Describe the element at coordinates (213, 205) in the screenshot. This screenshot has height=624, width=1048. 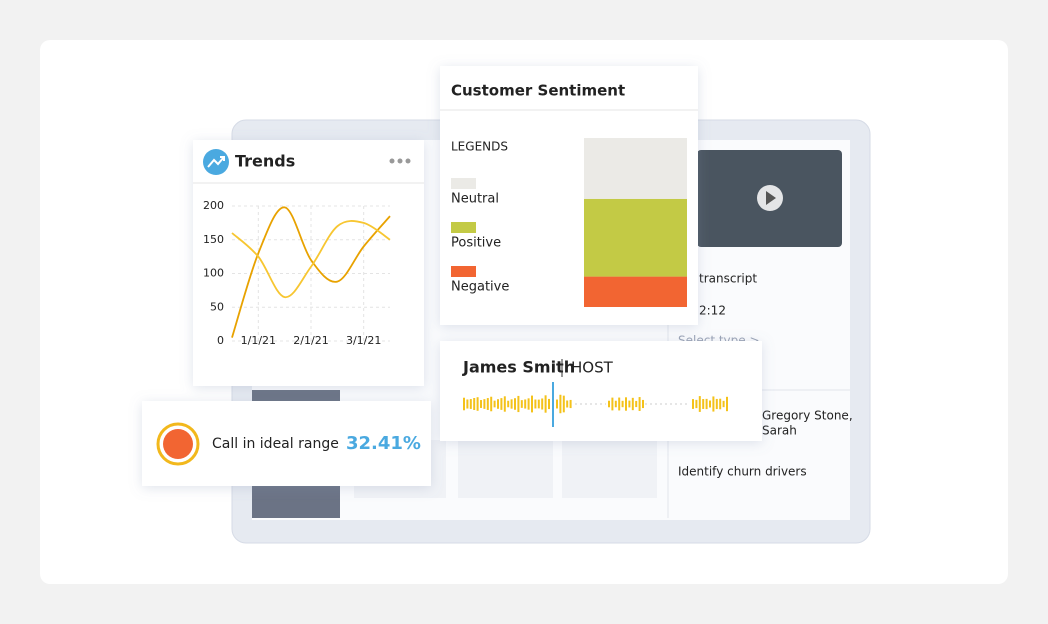
I see `y-tick-label: 200` at that location.